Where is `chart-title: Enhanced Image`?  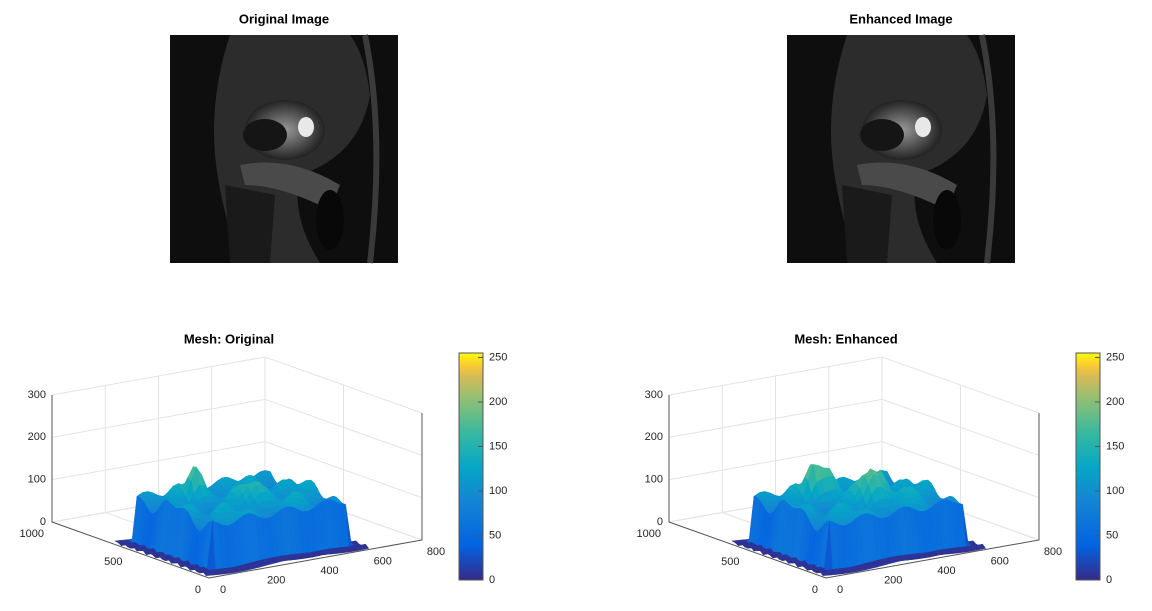 chart-title: Enhanced Image is located at coordinates (900, 18).